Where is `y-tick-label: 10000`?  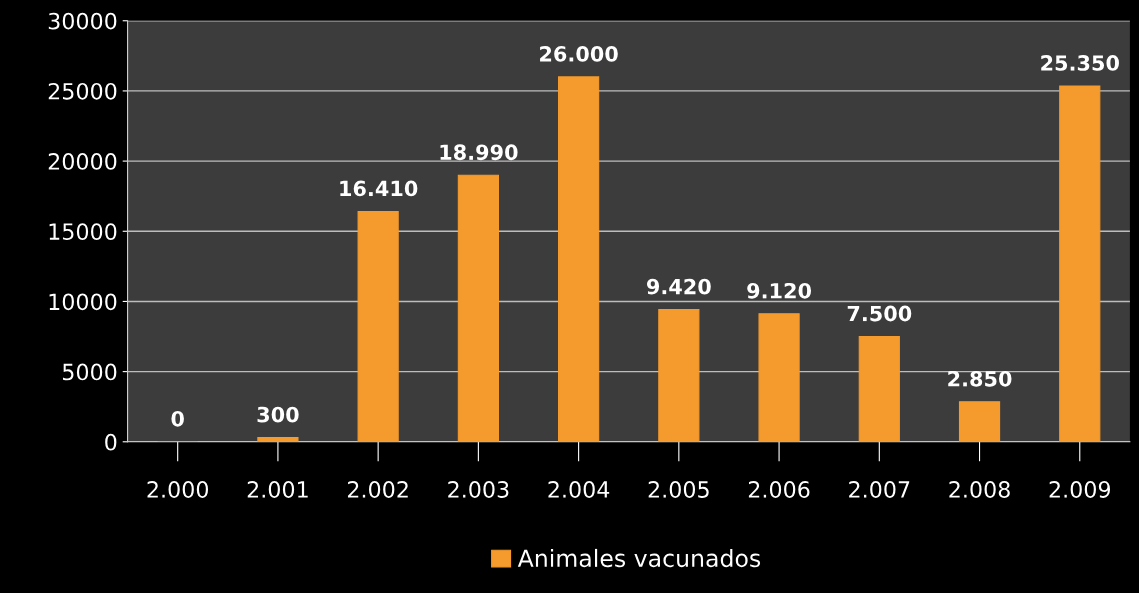 y-tick-label: 10000 is located at coordinates (83, 302).